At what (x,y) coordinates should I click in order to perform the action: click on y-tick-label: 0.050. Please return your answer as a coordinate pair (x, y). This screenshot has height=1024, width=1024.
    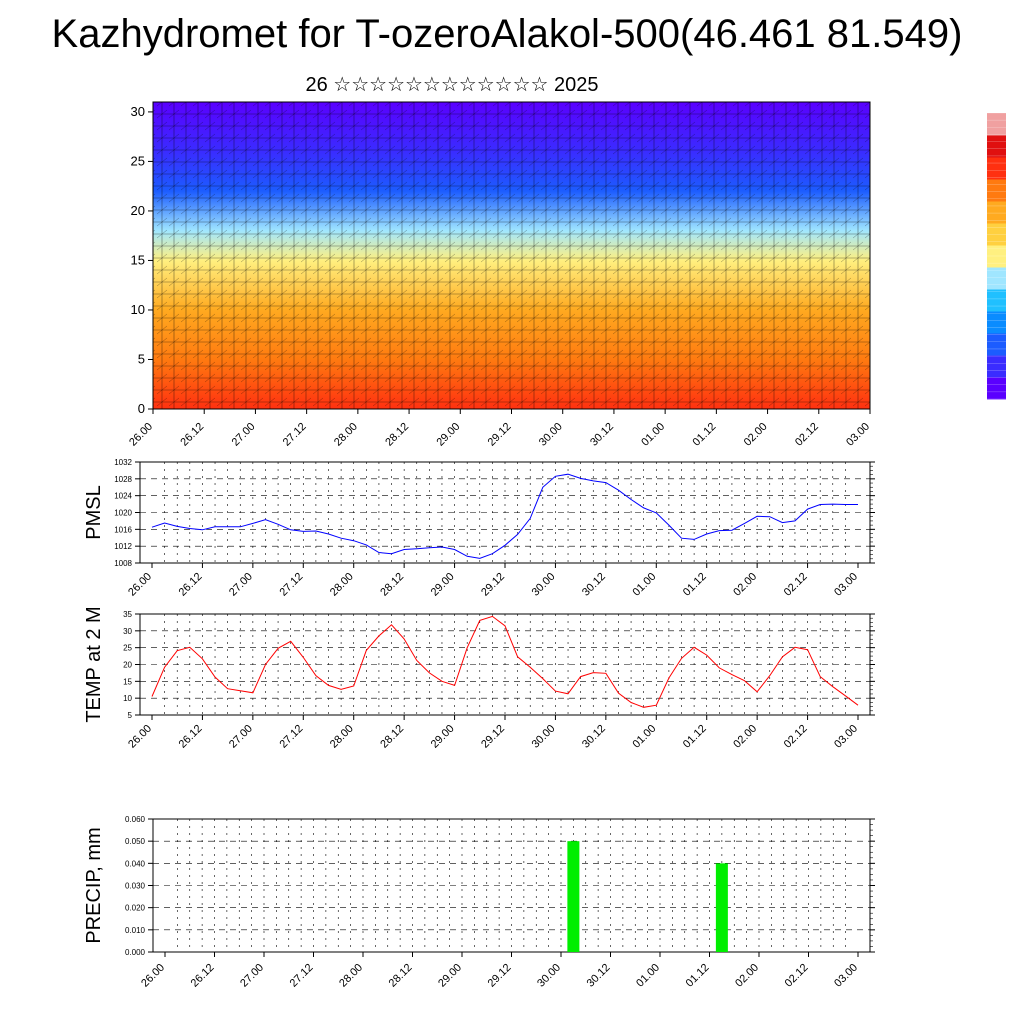
    Looking at the image, I should click on (135, 841).